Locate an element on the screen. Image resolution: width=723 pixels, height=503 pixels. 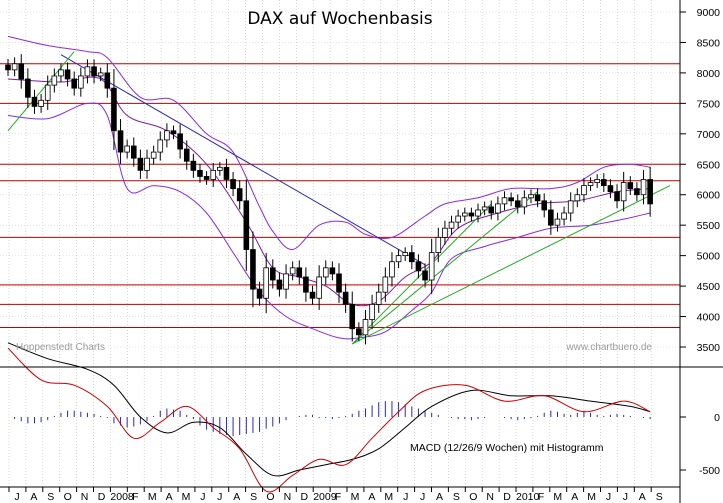
y-tick-label: 3500 is located at coordinates (709, 348).